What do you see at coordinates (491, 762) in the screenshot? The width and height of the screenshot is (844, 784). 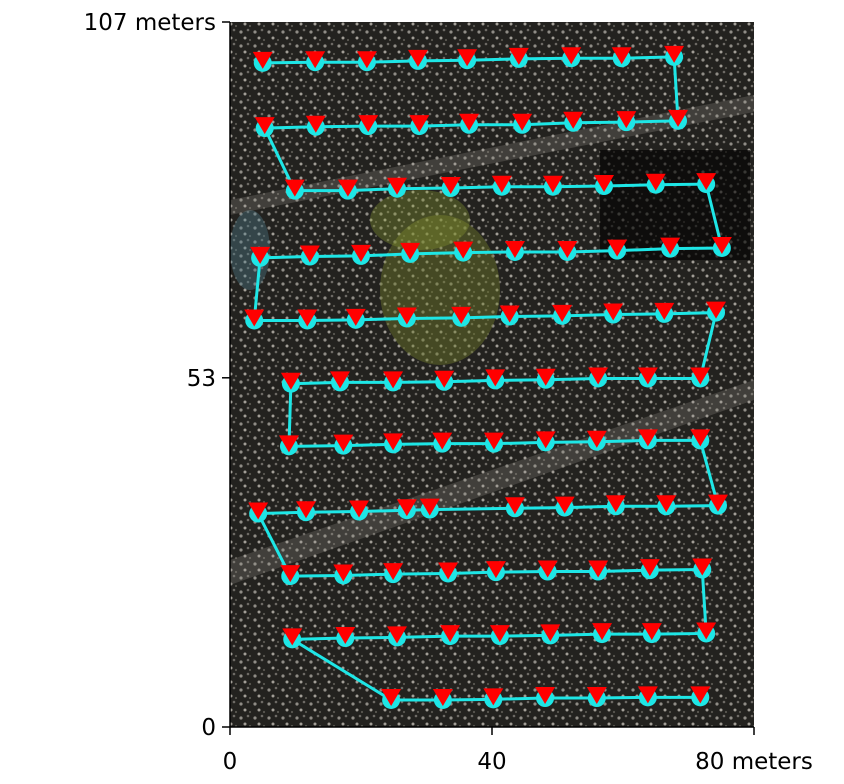 I see `x-tick-label: 40` at bounding box center [491, 762].